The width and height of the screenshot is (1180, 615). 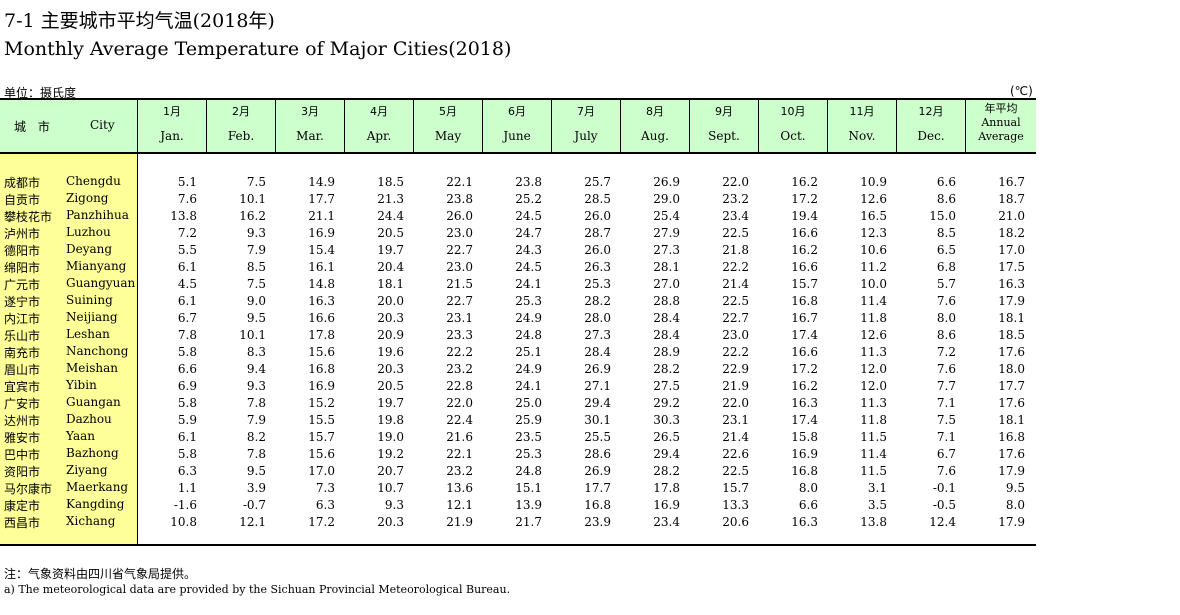 What do you see at coordinates (68, 249) in the screenshot?
I see `city-cell: 德阳市 Deyang` at bounding box center [68, 249].